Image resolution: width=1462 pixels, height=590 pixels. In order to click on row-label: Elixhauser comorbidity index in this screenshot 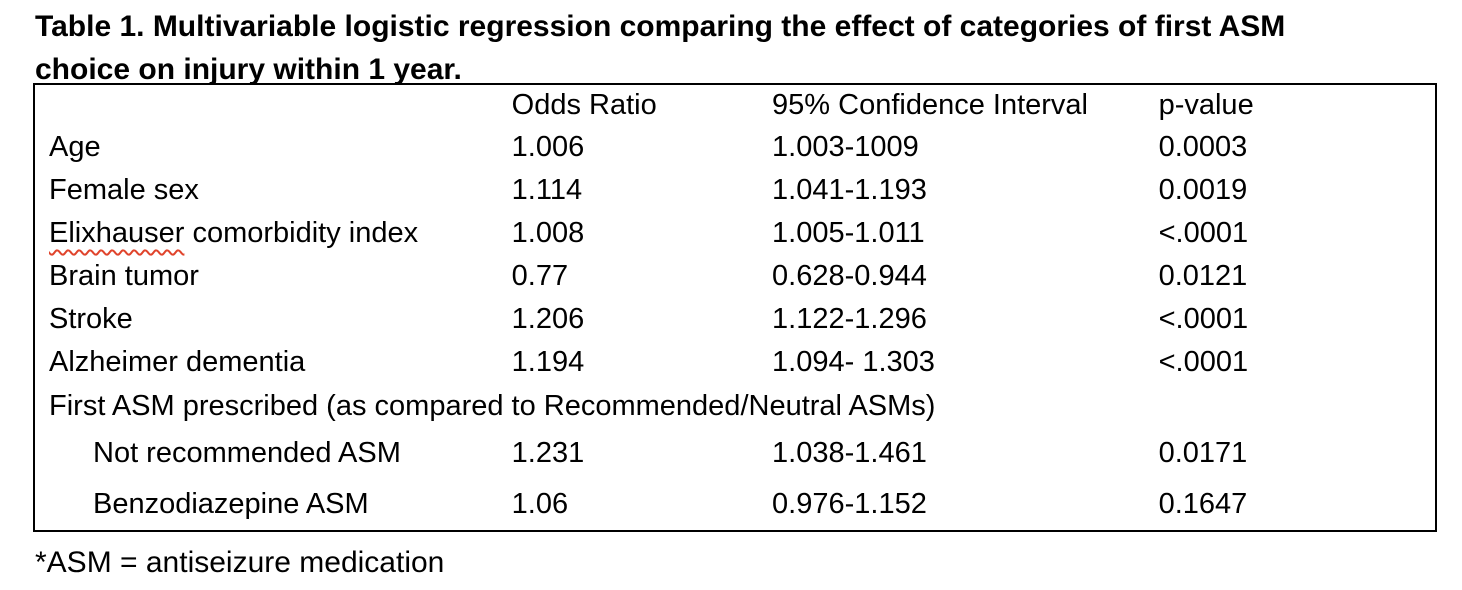, I will do `click(273, 233)`.